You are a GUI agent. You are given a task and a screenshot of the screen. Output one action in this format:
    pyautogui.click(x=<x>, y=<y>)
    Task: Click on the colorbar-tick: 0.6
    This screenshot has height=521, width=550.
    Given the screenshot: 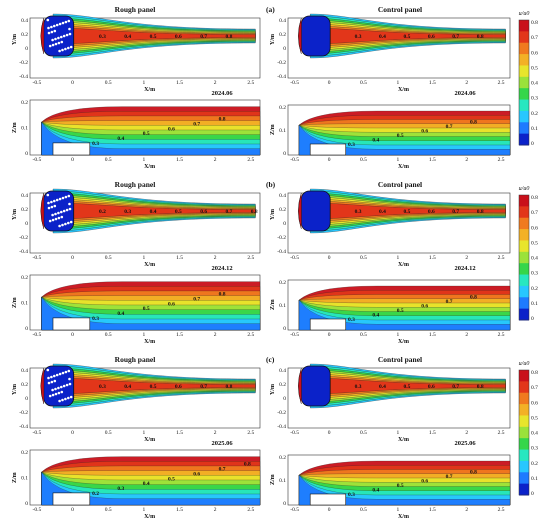 What is the action you would take?
    pyautogui.click(x=534, y=228)
    